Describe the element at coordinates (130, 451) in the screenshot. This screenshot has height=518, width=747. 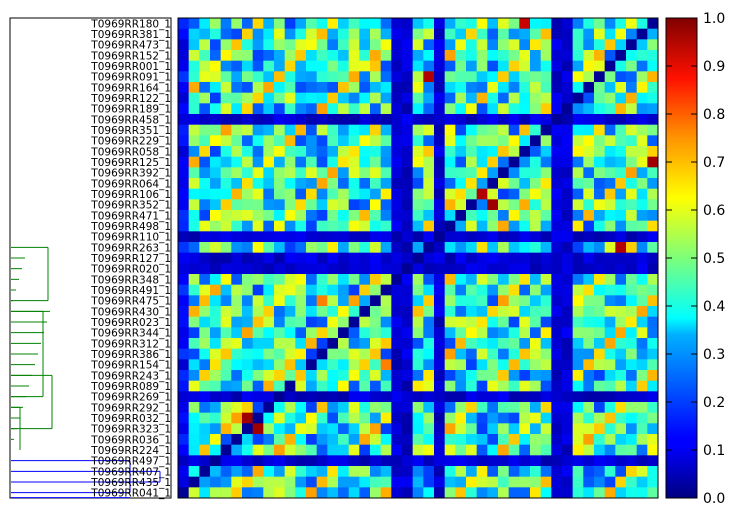
I see `row-label: T0969RR224_1` at that location.